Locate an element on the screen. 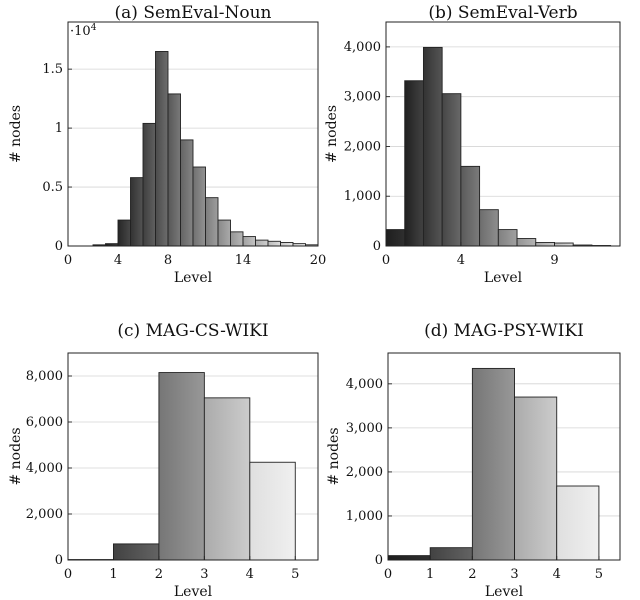 This screenshot has height=600, width=640. y-tick-label: 0.5 is located at coordinates (52, 187).